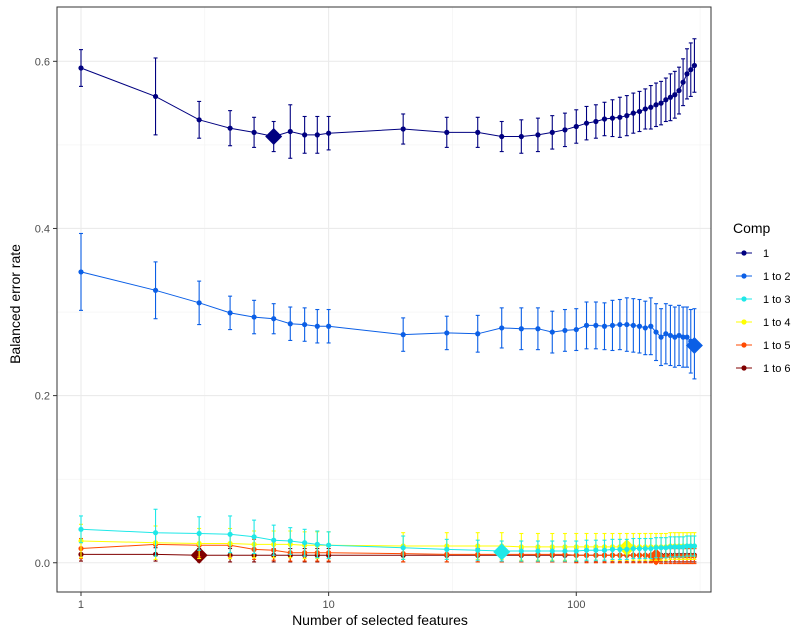 This screenshot has width=808, height=635. Describe the element at coordinates (777, 300) in the screenshot. I see `legend-label: 1 to 3` at that location.